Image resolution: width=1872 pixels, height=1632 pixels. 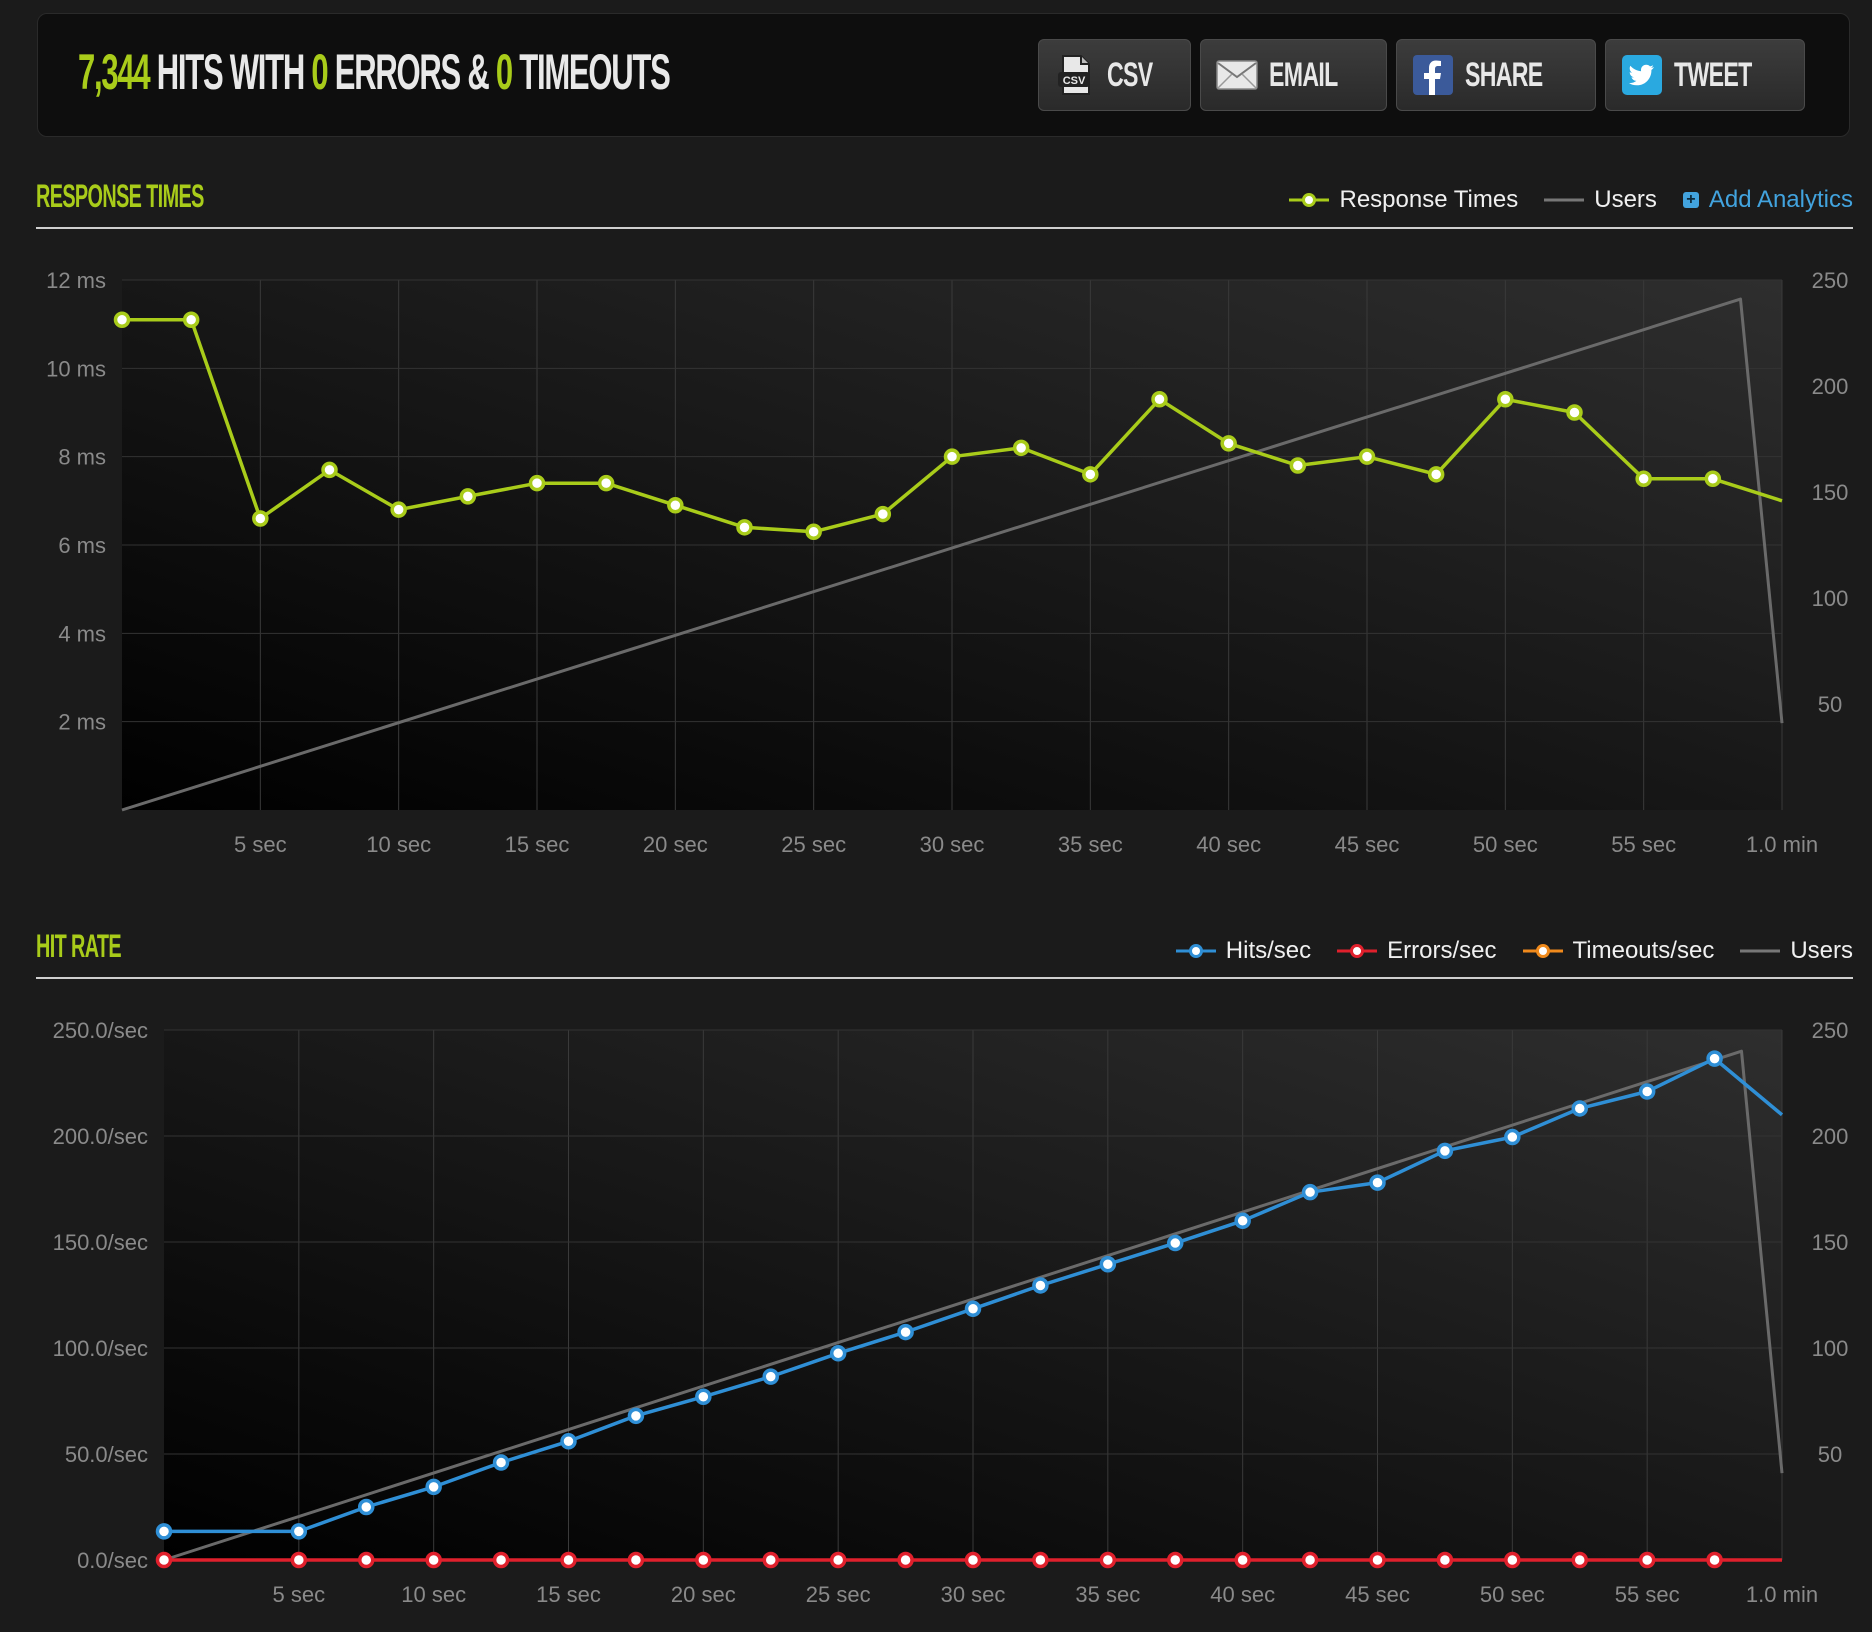 What do you see at coordinates (76, 280) in the screenshot?
I see `y-tick-label-left: 12 ms` at bounding box center [76, 280].